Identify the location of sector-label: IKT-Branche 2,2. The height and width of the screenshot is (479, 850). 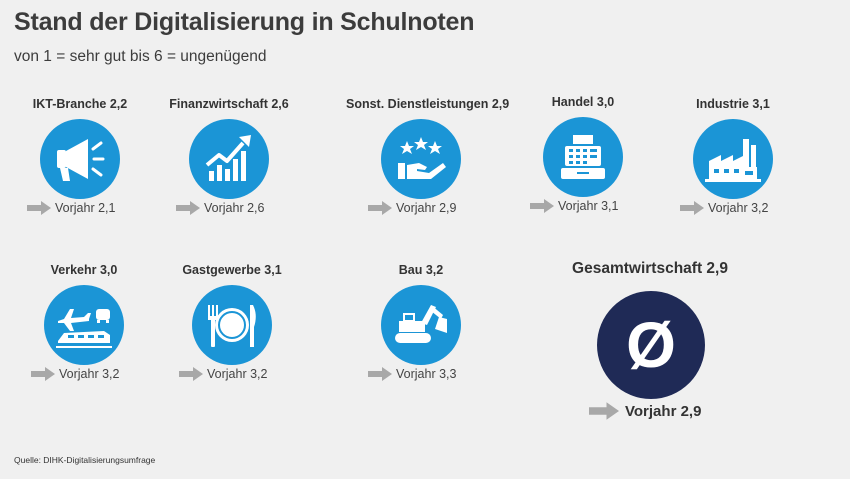
(80, 104).